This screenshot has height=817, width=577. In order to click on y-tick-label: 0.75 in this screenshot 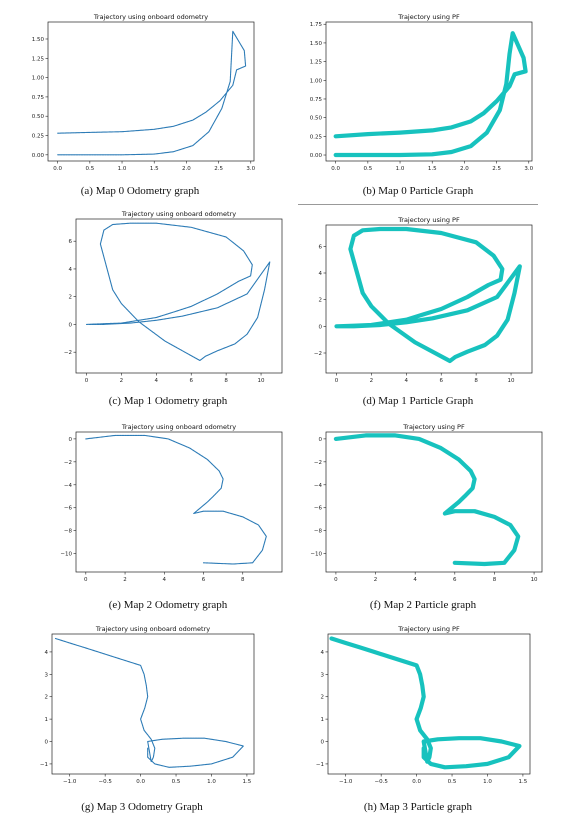, I will do `click(38, 98)`.